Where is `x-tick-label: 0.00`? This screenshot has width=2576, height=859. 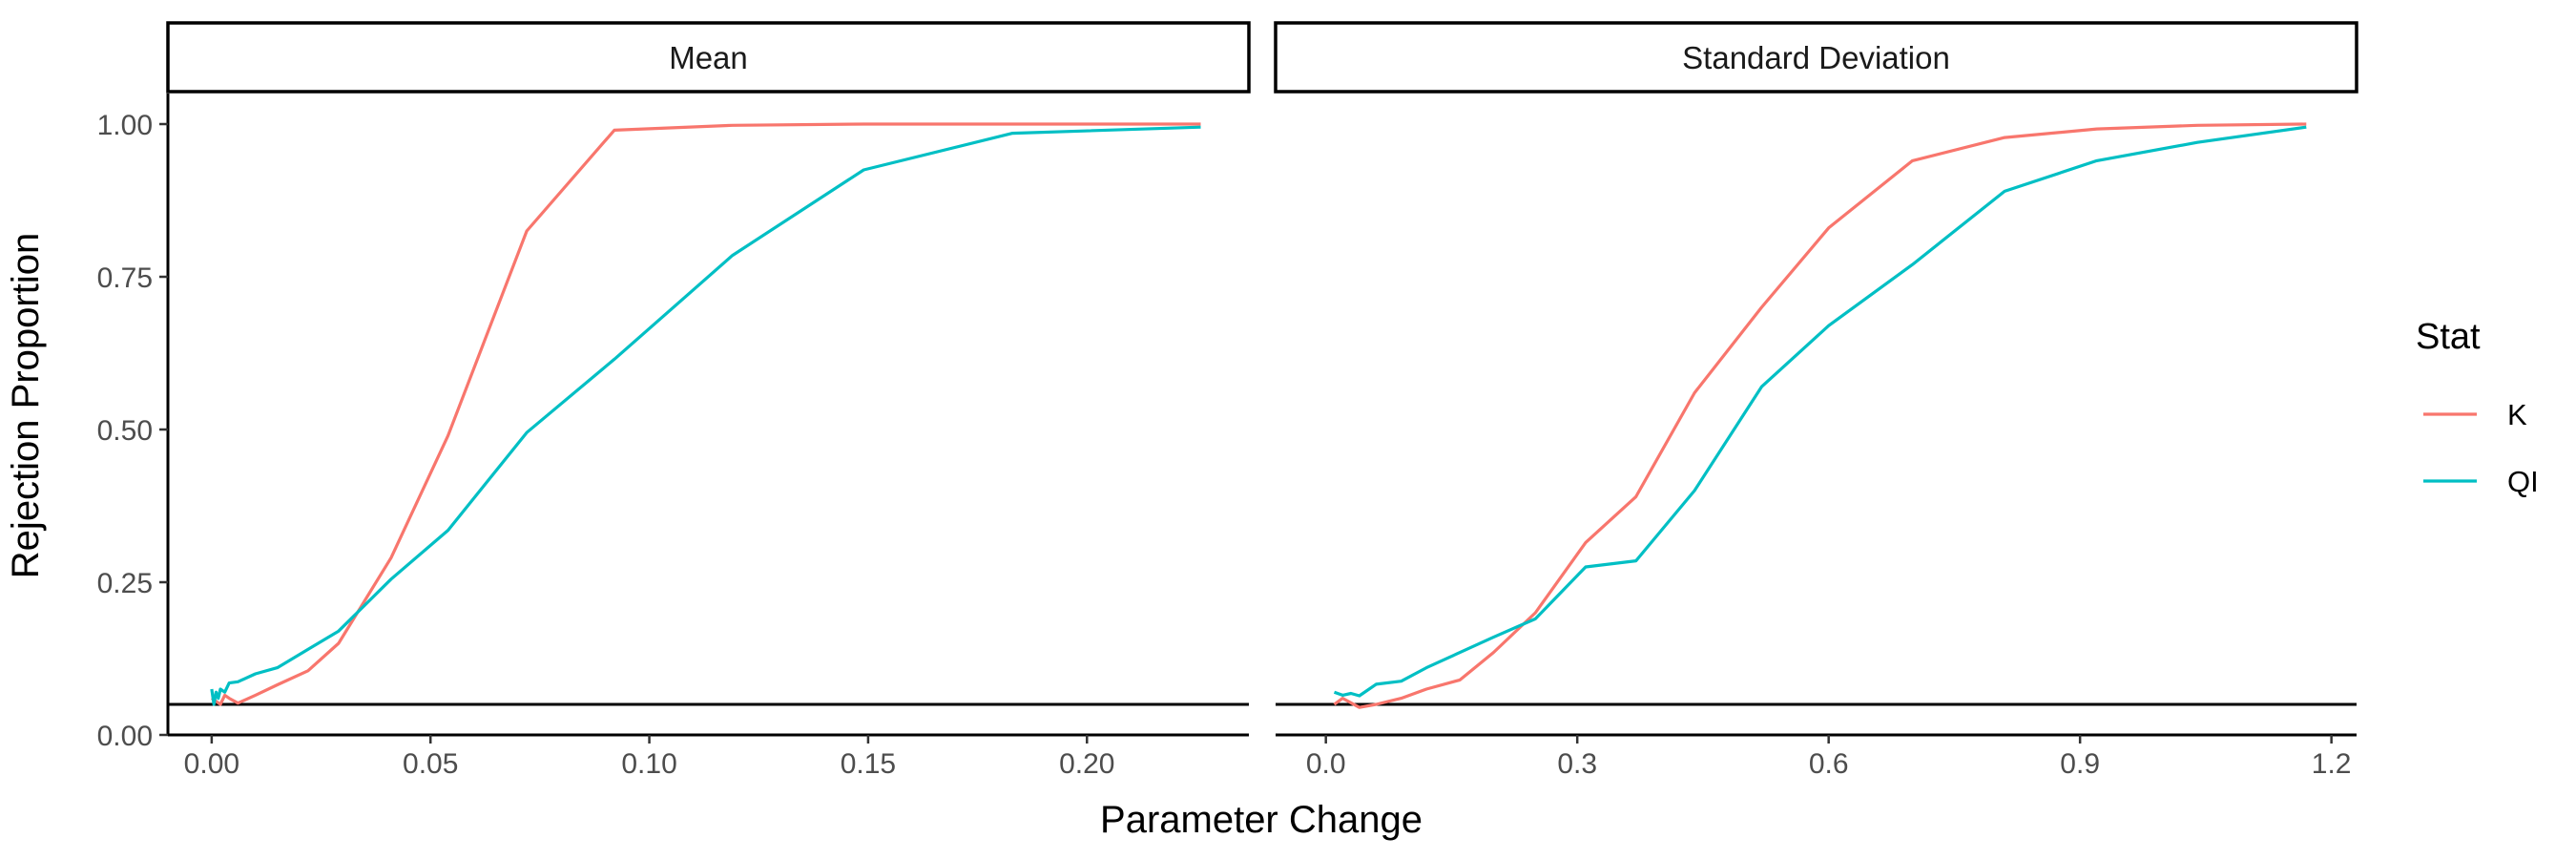
x-tick-label: 0.00 is located at coordinates (211, 764).